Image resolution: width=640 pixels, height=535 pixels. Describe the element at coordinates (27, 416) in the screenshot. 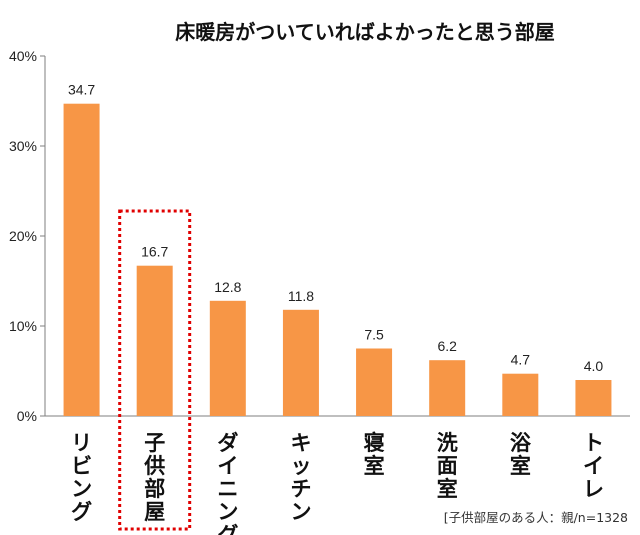

I see `y-tick-label: 0%` at that location.